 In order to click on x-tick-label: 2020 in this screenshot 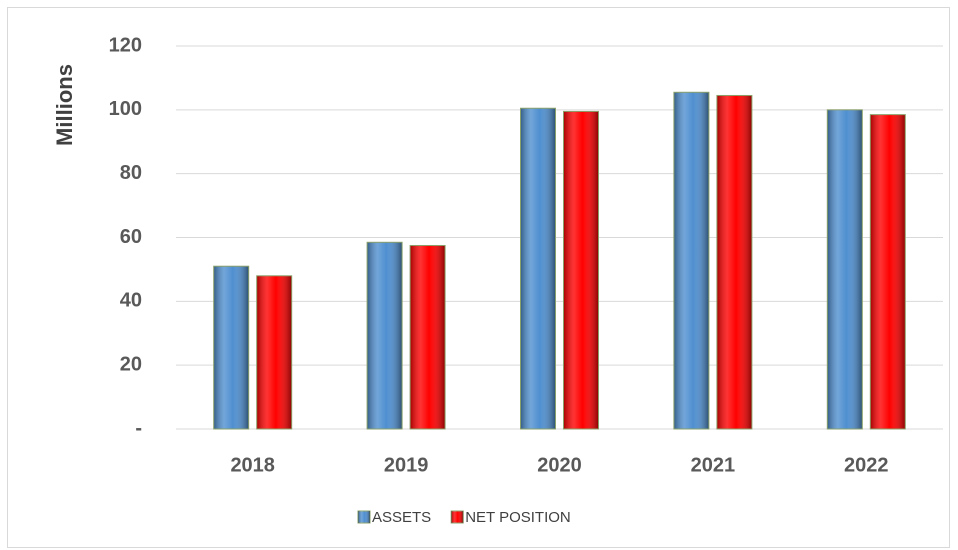, I will do `click(559, 465)`.